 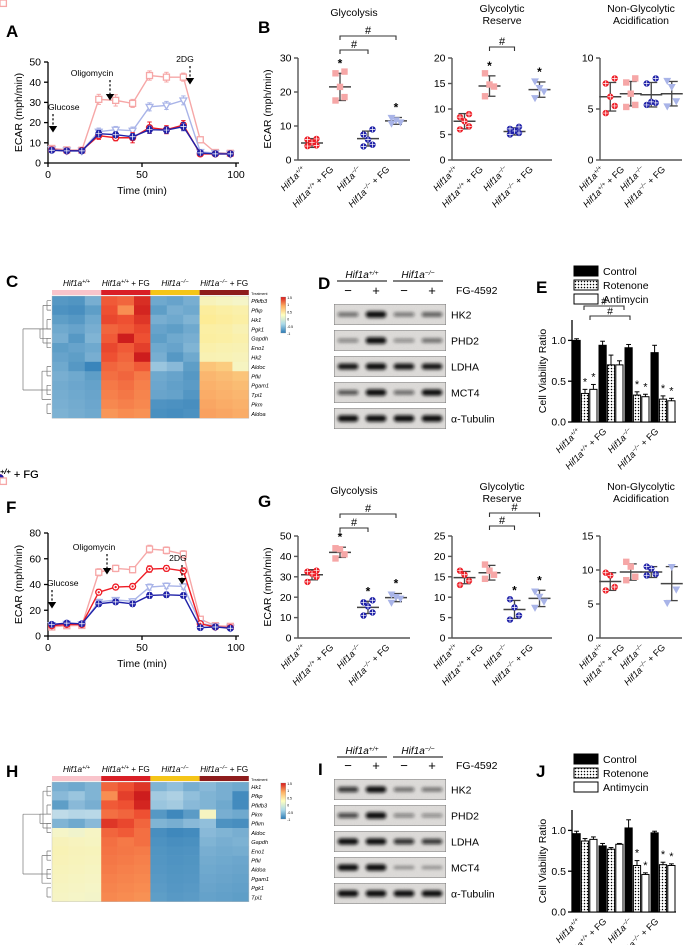 I want to click on svg-text: 0.0, so click(x=558, y=913).